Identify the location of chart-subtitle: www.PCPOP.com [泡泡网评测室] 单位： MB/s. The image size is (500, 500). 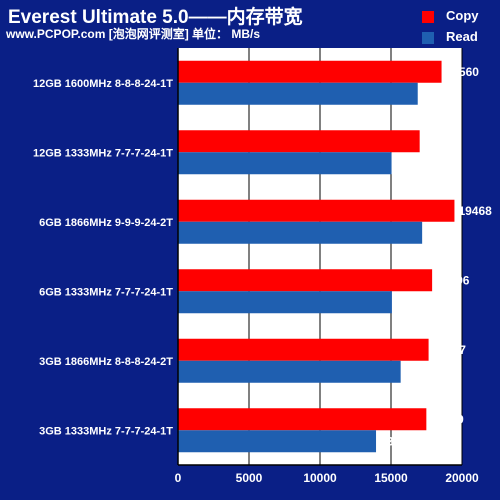
(133, 34).